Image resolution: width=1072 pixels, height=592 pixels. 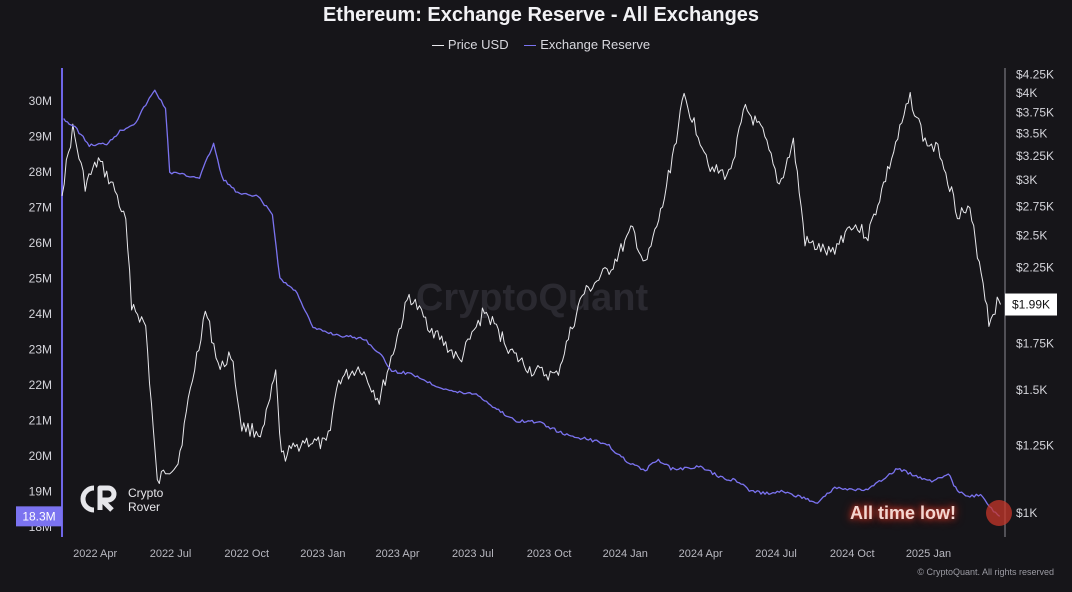 What do you see at coordinates (40, 385) in the screenshot?
I see `y-left-tick-label: 22M` at bounding box center [40, 385].